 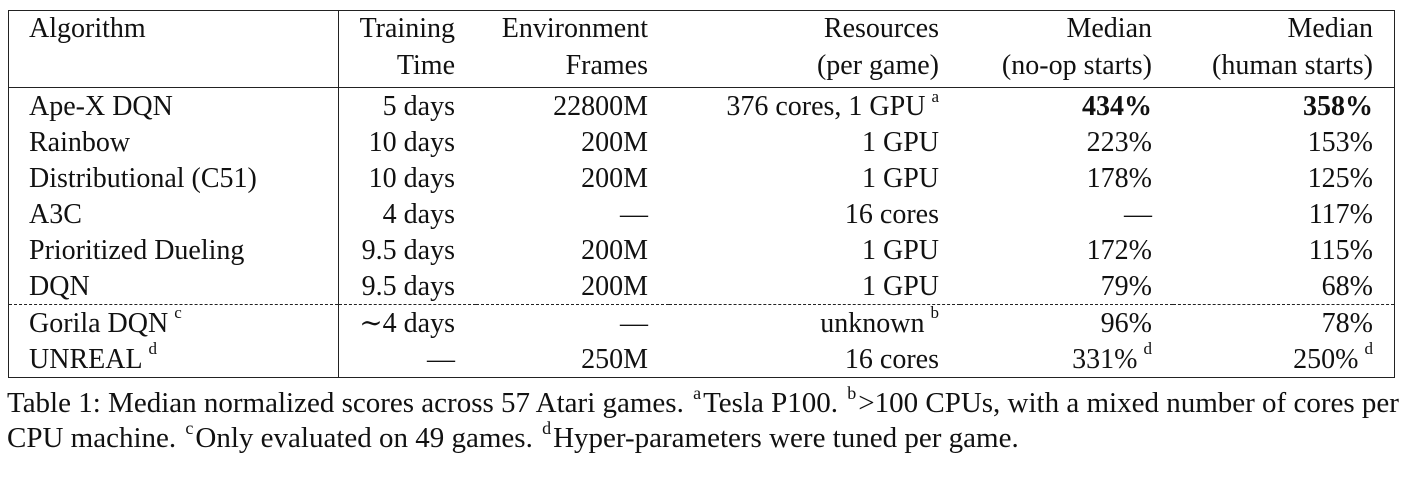 What do you see at coordinates (547, 428) in the screenshot?
I see `footnote-marker-d: d` at bounding box center [547, 428].